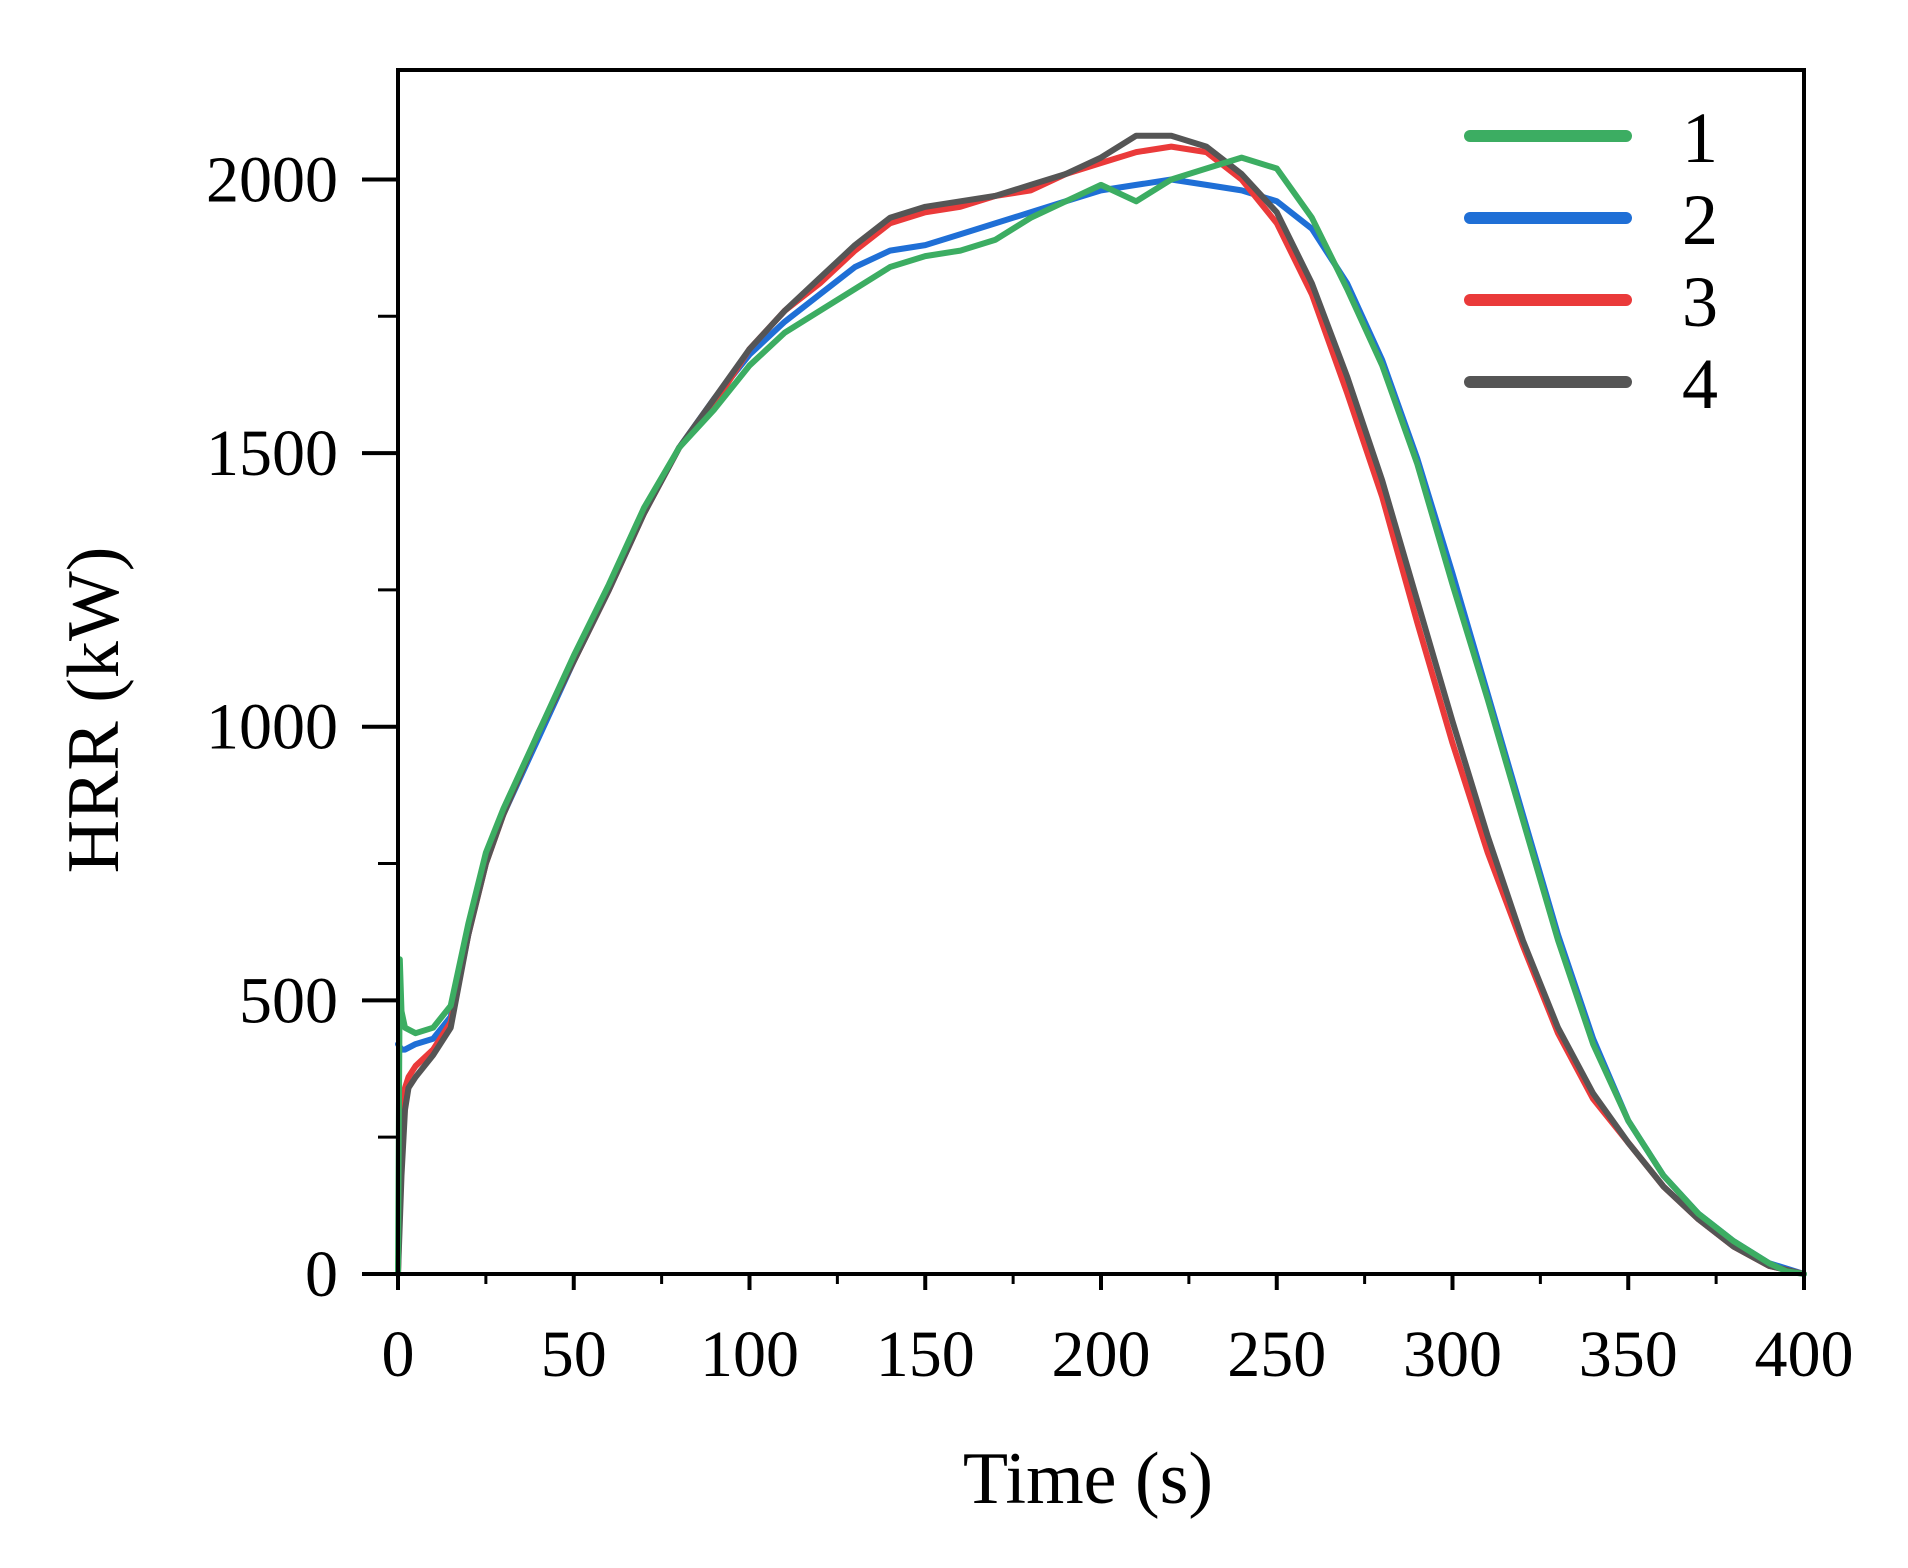  Describe the element at coordinates (321, 1274) in the screenshot. I see `y-tick-label: 0` at that location.